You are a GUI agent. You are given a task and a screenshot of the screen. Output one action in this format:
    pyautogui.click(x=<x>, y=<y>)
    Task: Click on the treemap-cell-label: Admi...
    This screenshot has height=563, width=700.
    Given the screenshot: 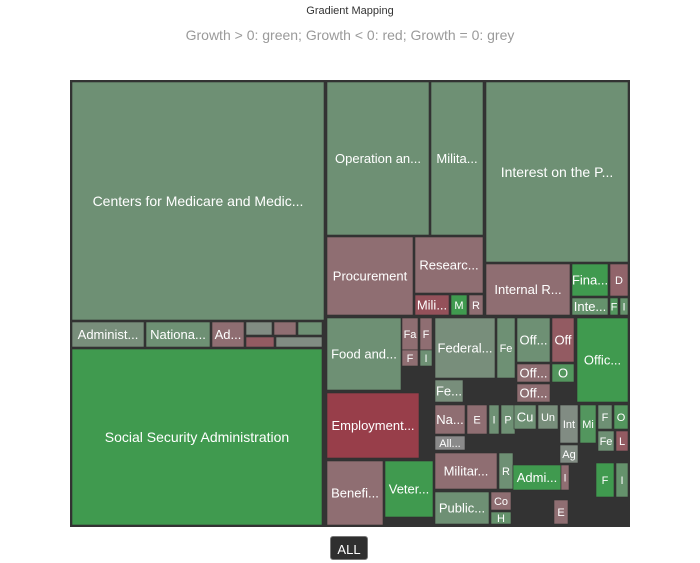 What is the action you would take?
    pyautogui.click(x=537, y=477)
    